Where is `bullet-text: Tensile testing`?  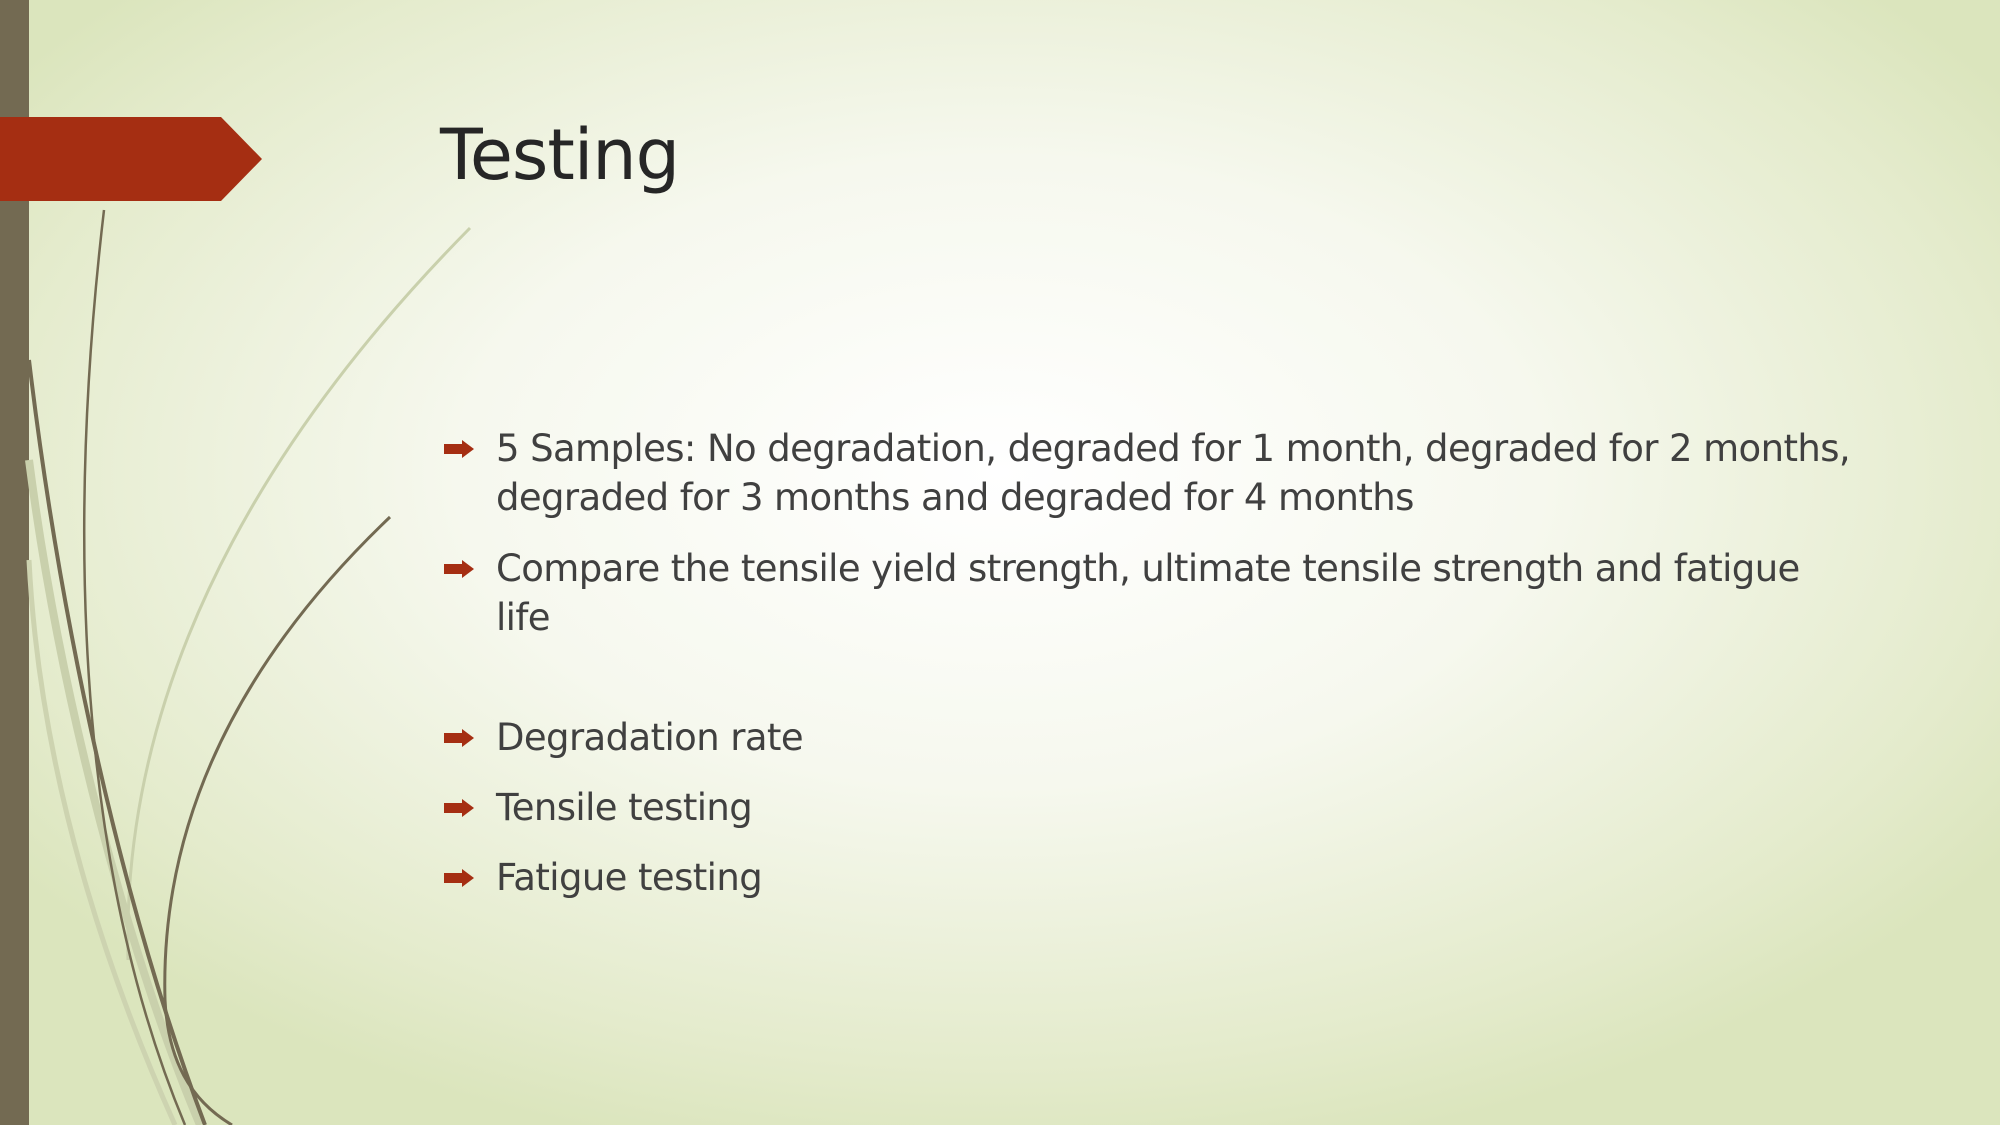 bullet-text: Tensile testing is located at coordinates (624, 807).